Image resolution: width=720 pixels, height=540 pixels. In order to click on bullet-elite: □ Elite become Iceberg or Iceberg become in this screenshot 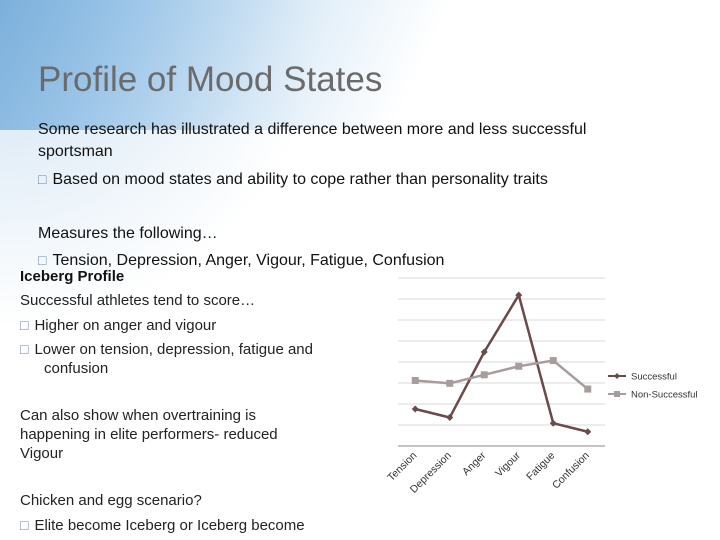, I will do `click(162, 525)`.